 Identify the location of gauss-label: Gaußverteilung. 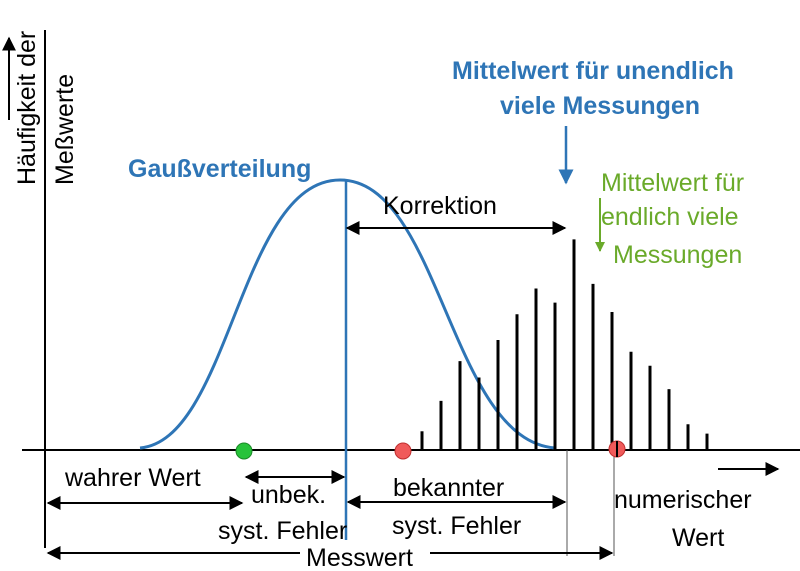
(219, 169).